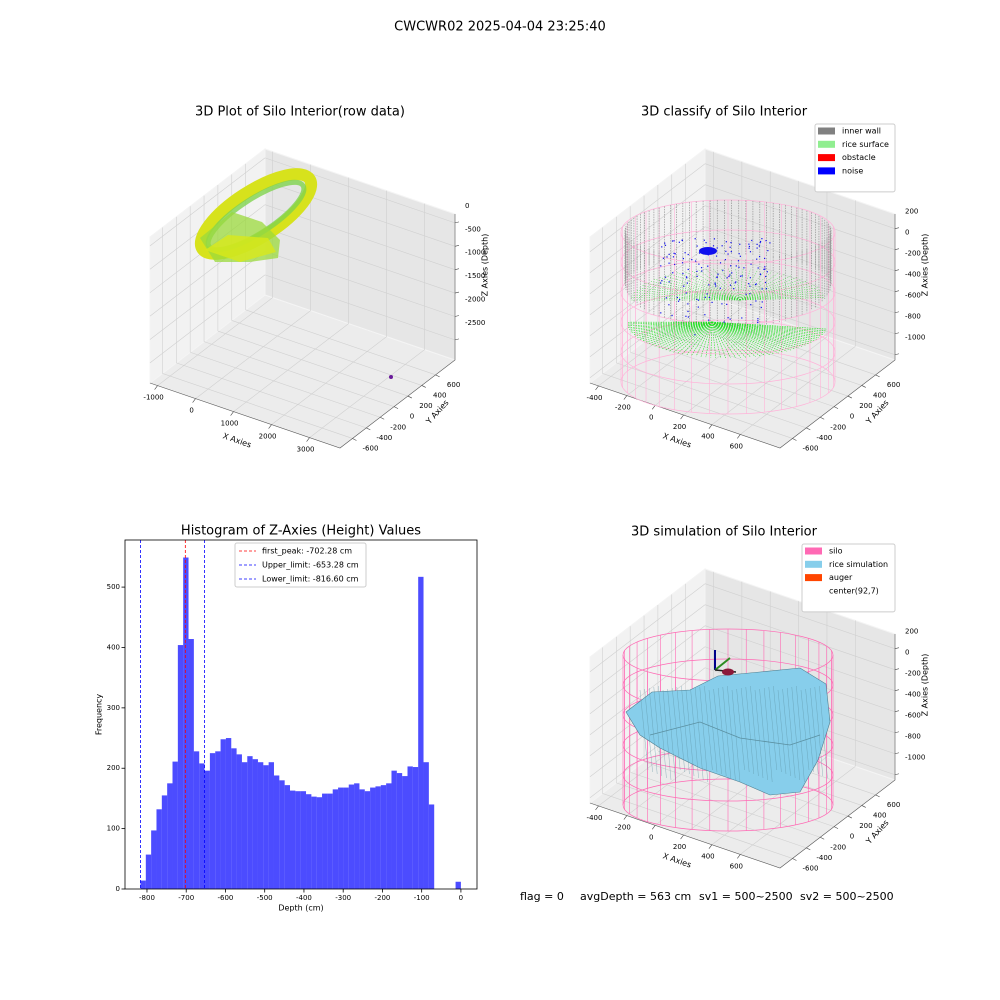 Image resolution: width=1000 pixels, height=1000 pixels. What do you see at coordinates (301, 714) in the screenshot?
I see `plot-frame` at bounding box center [301, 714].